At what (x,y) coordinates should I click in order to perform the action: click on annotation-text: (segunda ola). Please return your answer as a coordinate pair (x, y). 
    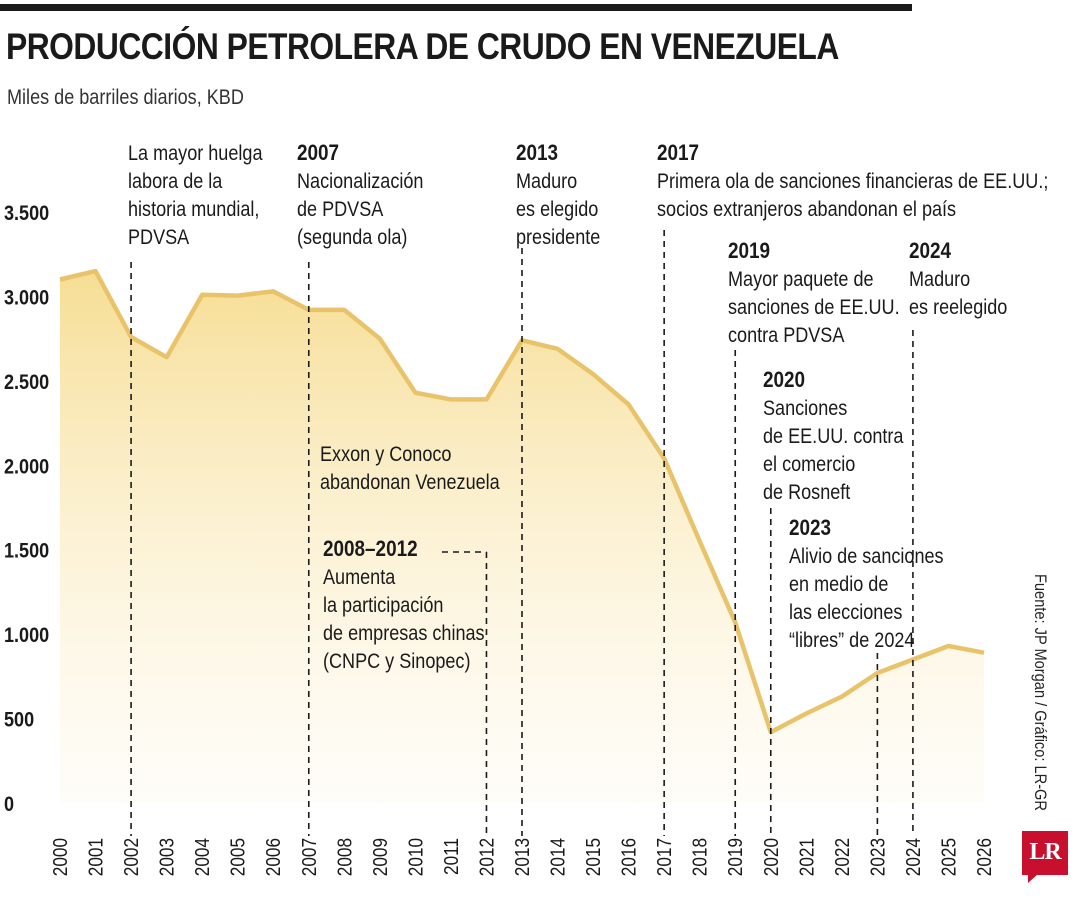
    Looking at the image, I should click on (352, 238).